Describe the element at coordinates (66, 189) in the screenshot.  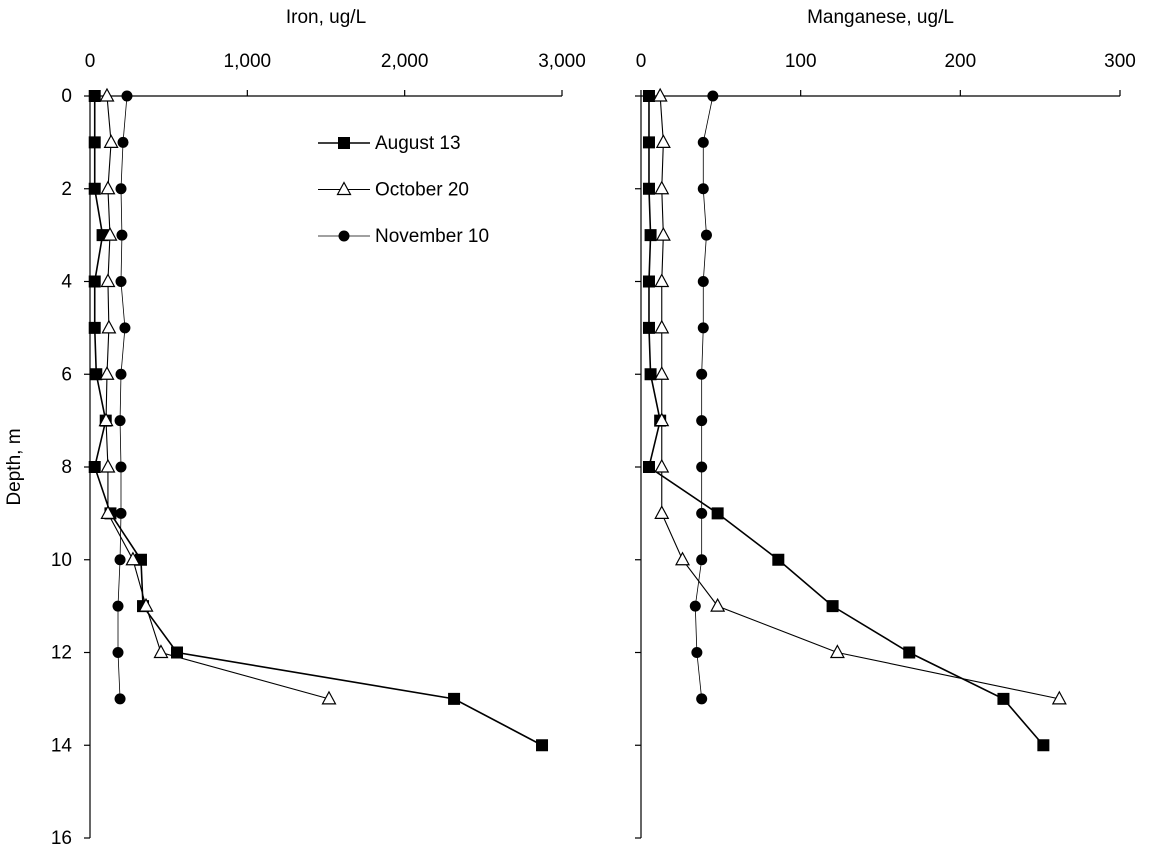
I see `y-tick-label: 2` at that location.